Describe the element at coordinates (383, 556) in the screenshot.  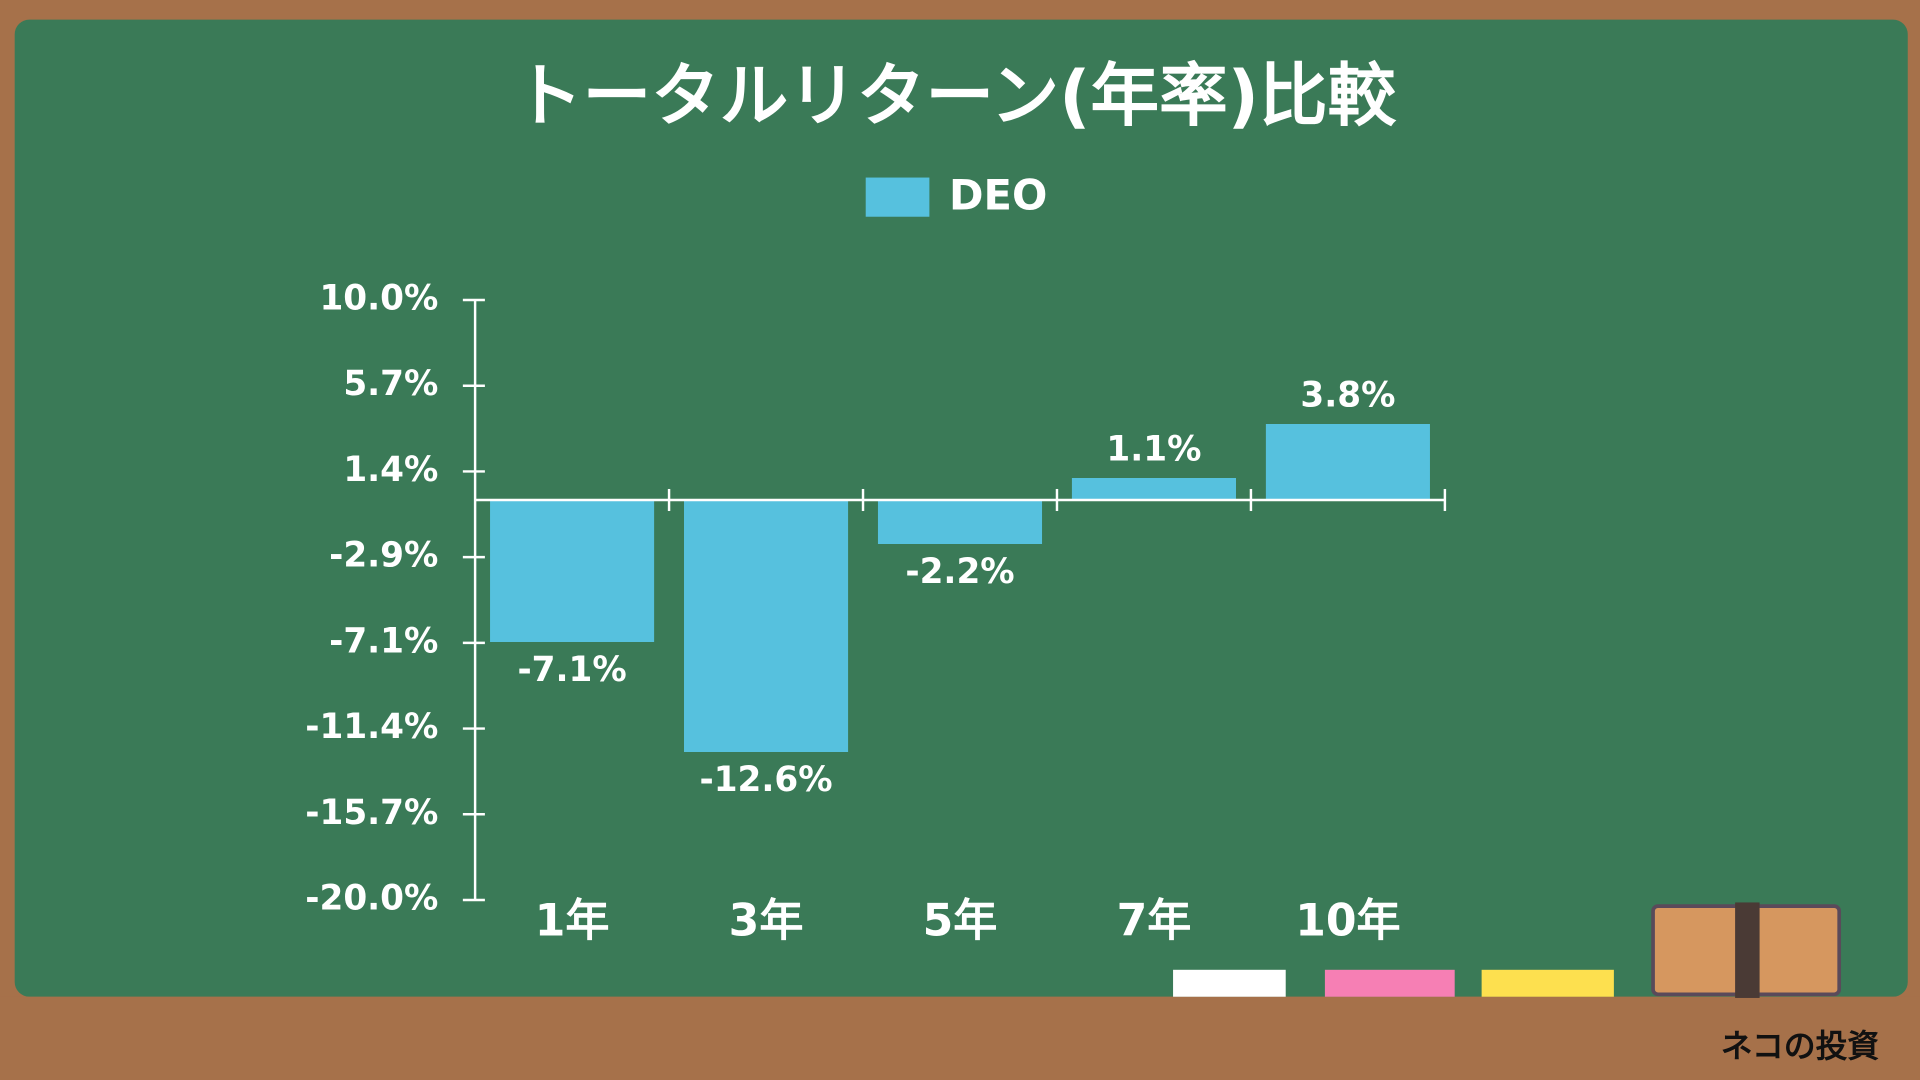
I see `y-tick-label: -2.9%` at that location.